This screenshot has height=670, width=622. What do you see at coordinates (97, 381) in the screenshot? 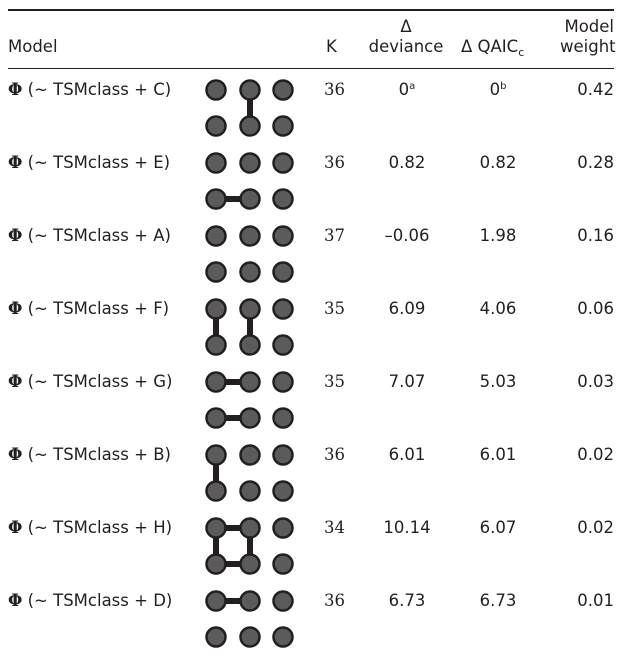
I see `model-formula: (~ TSMclass + G)` at bounding box center [97, 381].